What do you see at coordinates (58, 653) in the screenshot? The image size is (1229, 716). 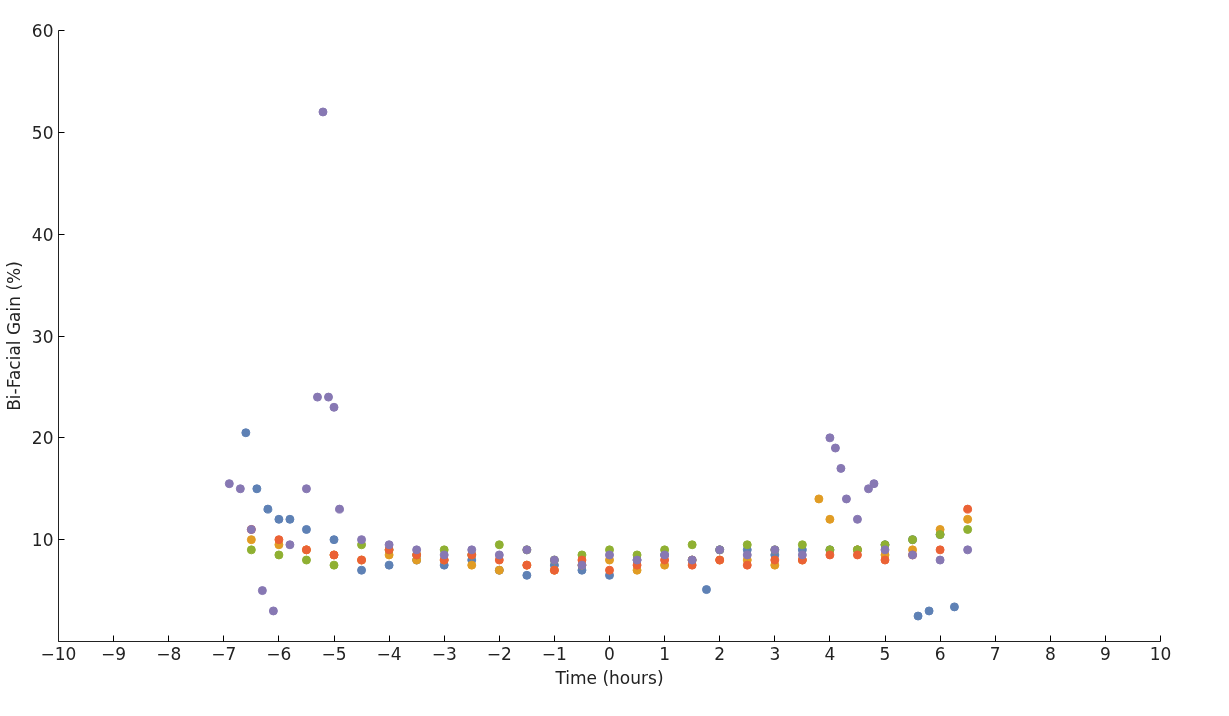 I see `x-tick-label: −10` at bounding box center [58, 653].